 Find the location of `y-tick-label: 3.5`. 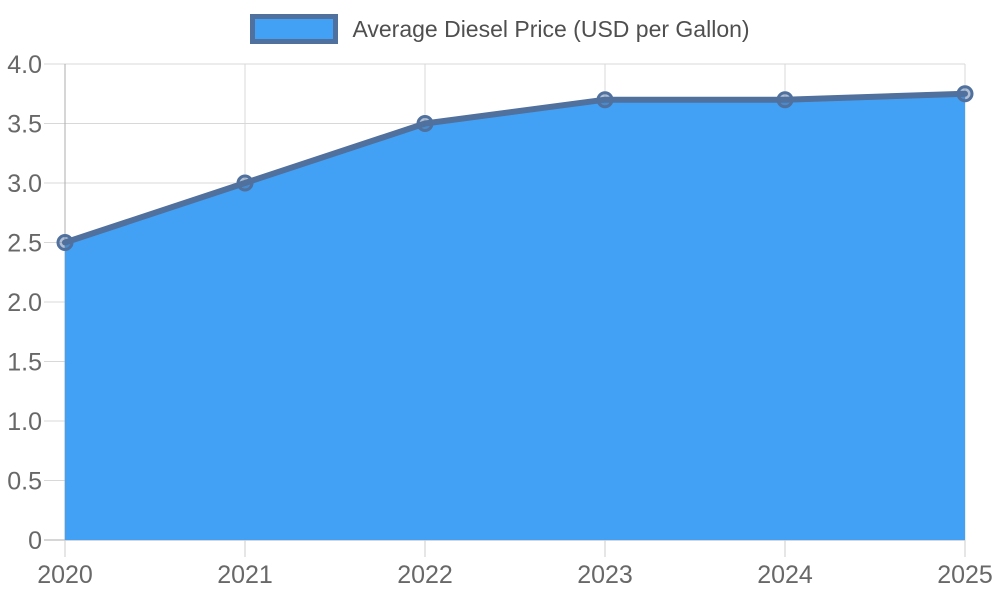

y-tick-label: 3.5 is located at coordinates (24, 125).